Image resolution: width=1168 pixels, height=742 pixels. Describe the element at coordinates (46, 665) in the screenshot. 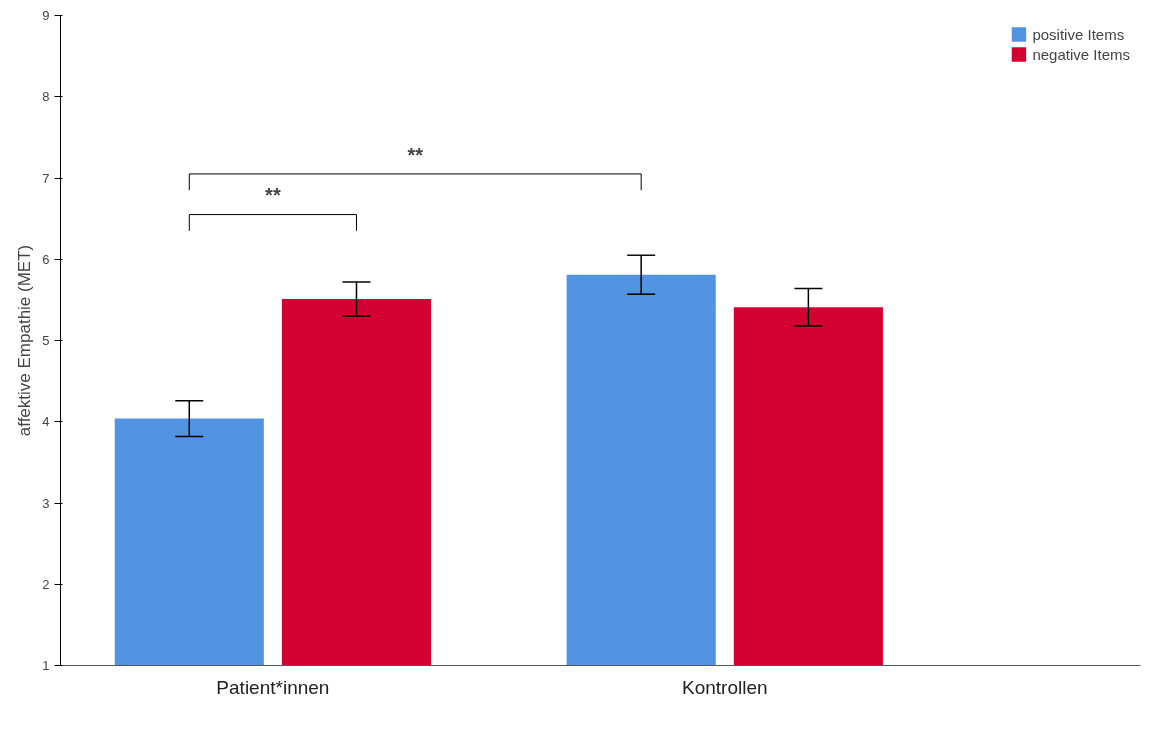

I see `y-tick-label: 1` at that location.